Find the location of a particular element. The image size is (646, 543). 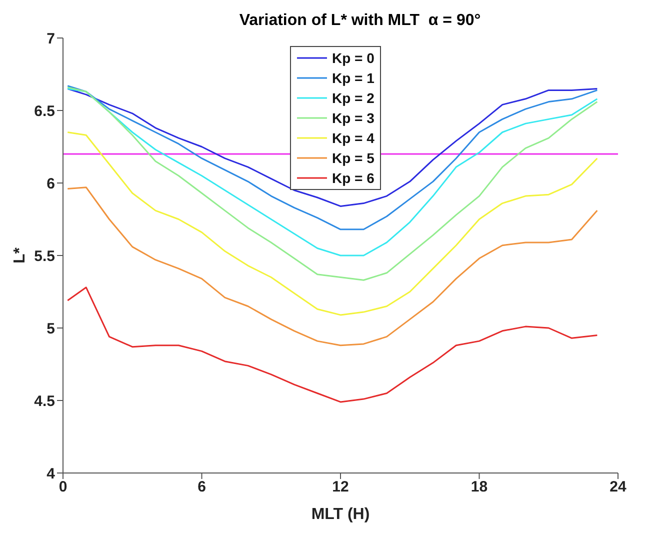

x-tick-label: 24 is located at coordinates (618, 487).